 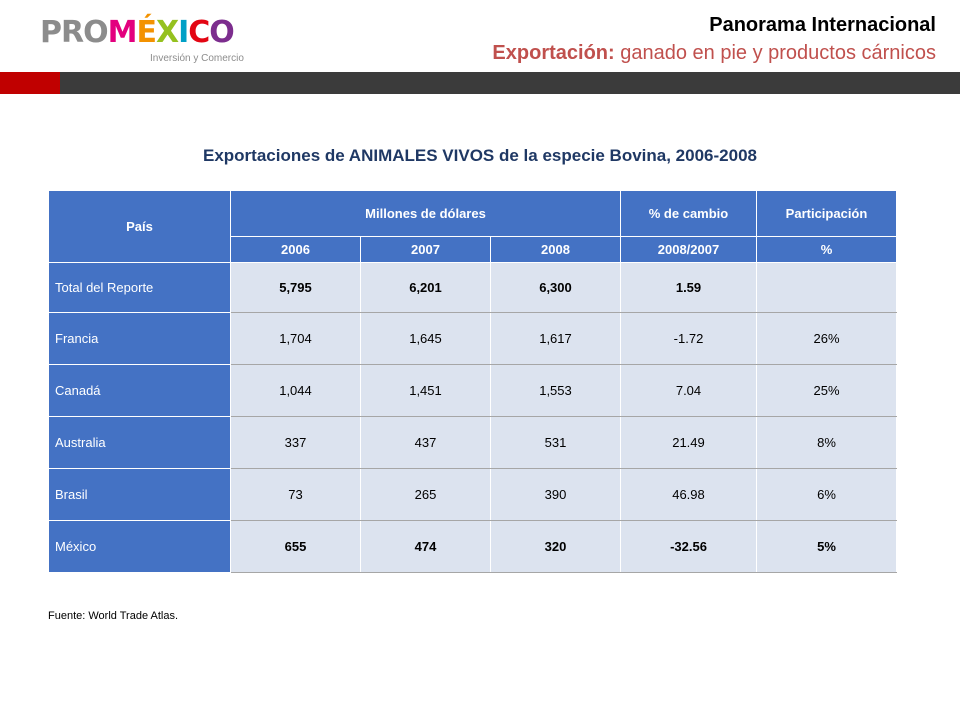 What do you see at coordinates (30, 83) in the screenshot?
I see `header-red-block` at bounding box center [30, 83].